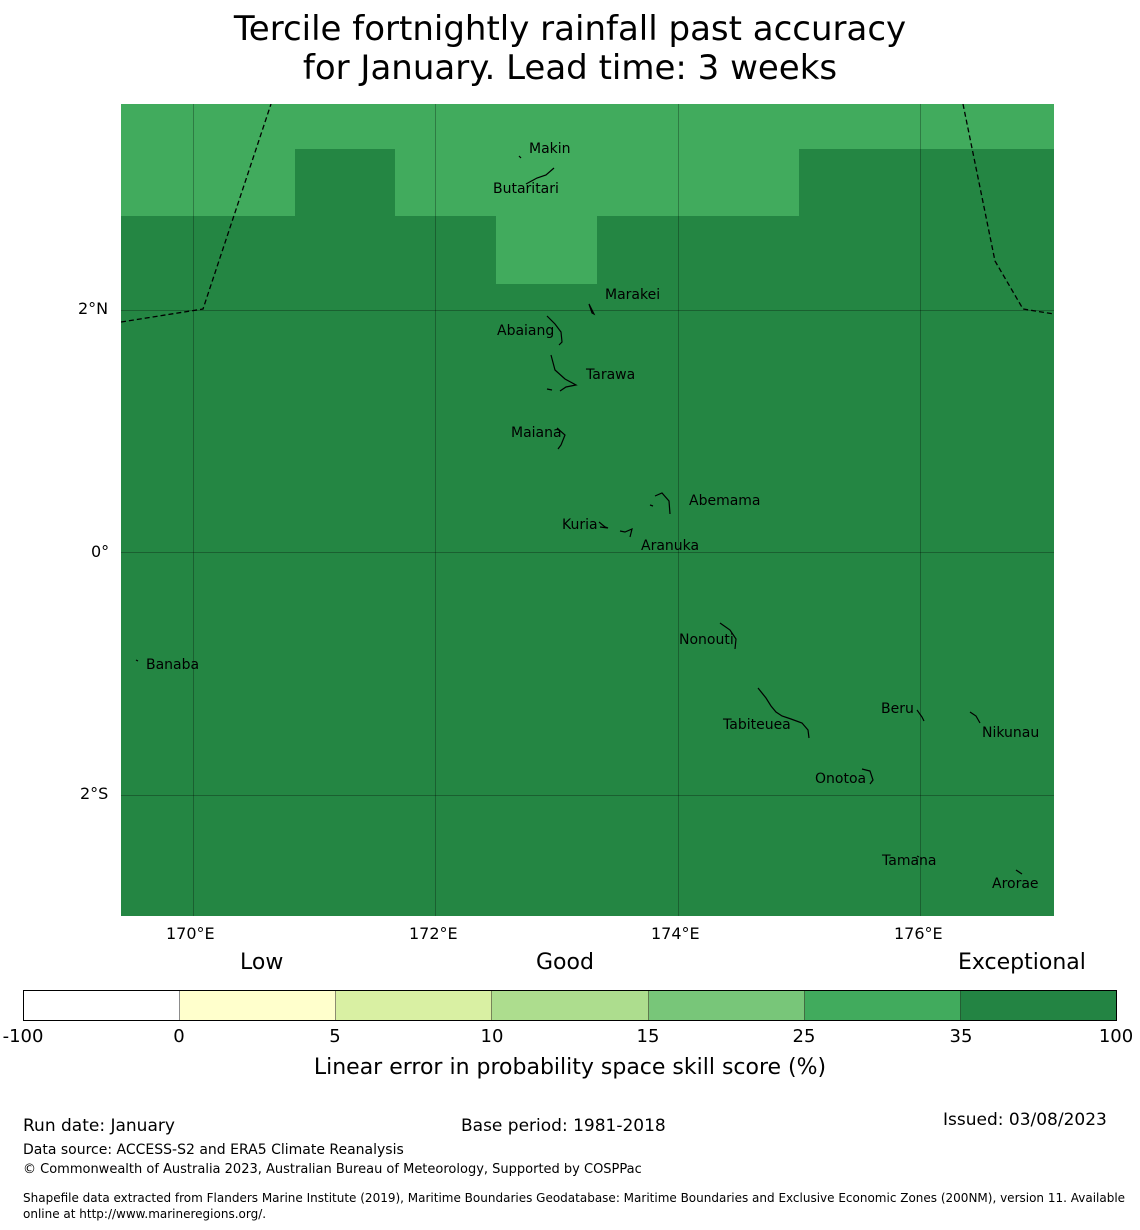  Describe the element at coordinates (1008, 209) in the screenshot. I see `eez-boundary-east` at that location.